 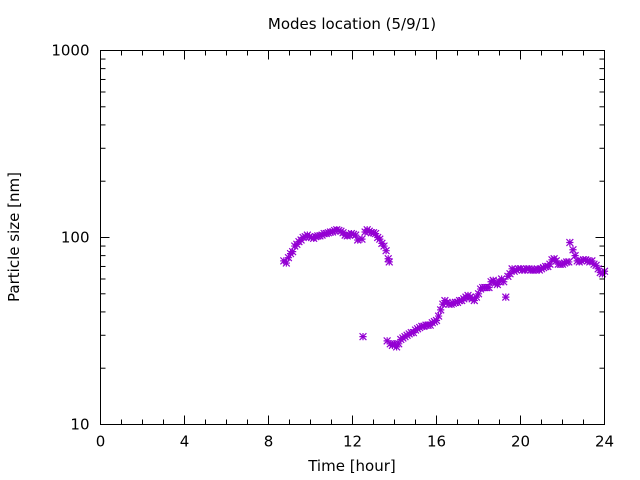 I want to click on x-tick-label: 24, so click(x=604, y=442).